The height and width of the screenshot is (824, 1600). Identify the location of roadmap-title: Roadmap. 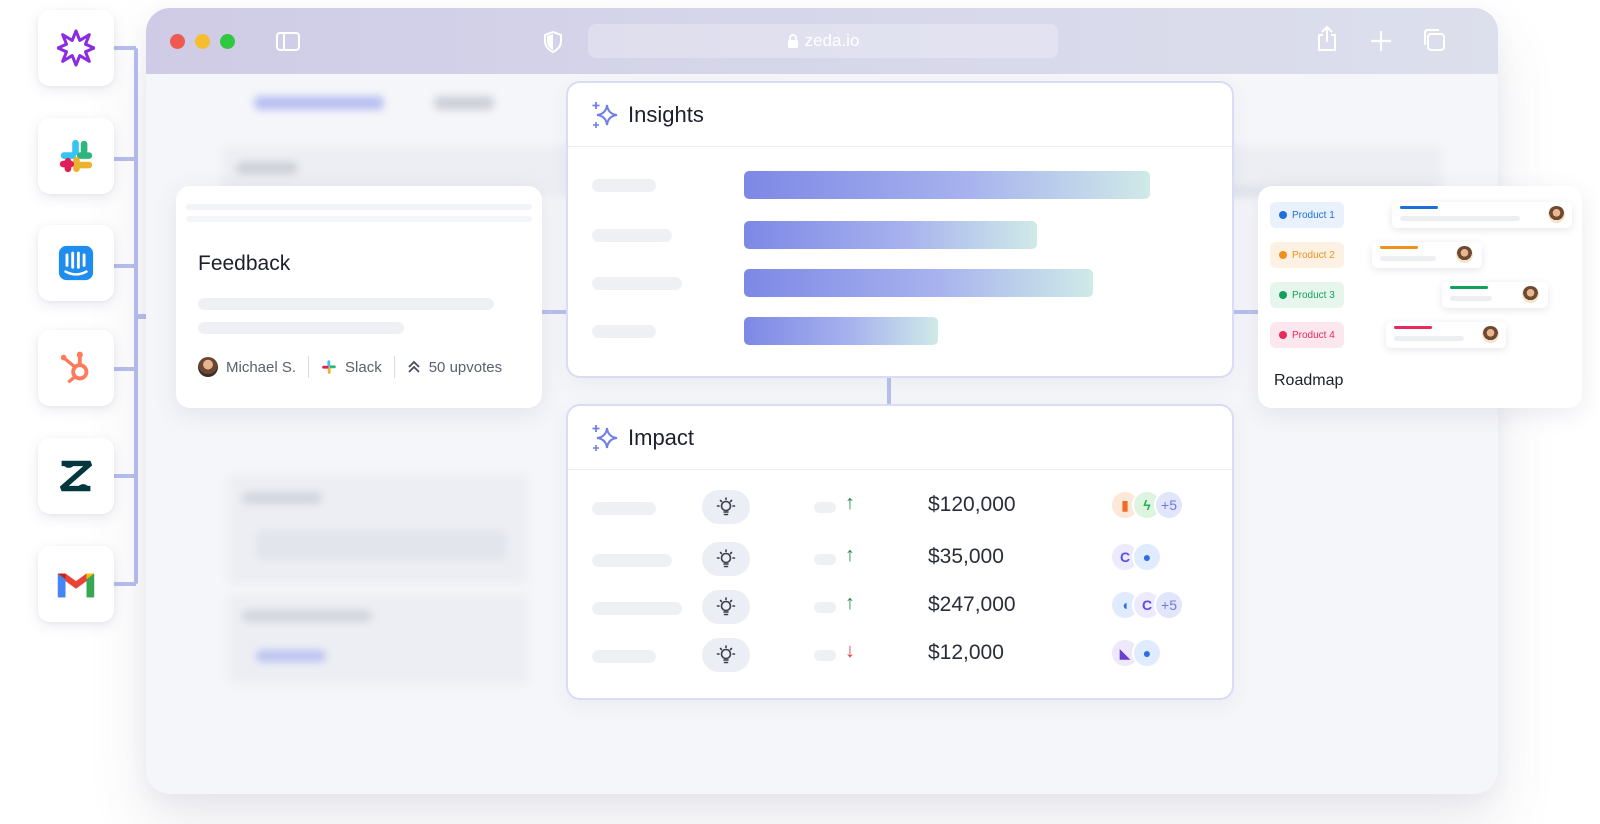
(1309, 380).